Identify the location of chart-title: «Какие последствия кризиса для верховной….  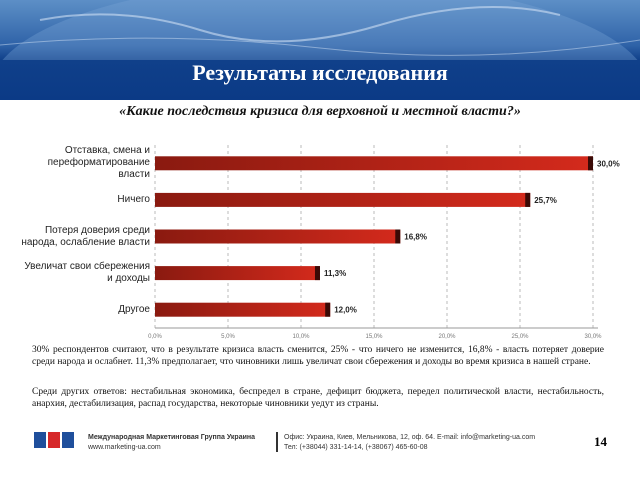
(320, 111).